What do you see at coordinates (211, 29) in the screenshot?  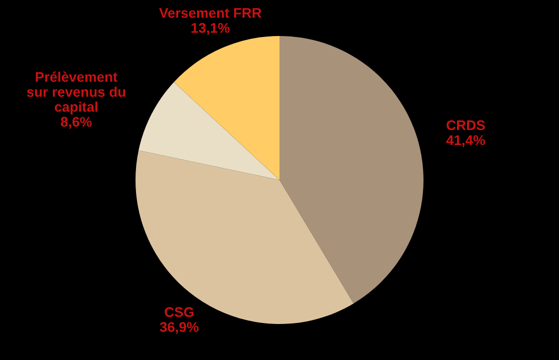 I see `data-label: 13,1%` at bounding box center [211, 29].